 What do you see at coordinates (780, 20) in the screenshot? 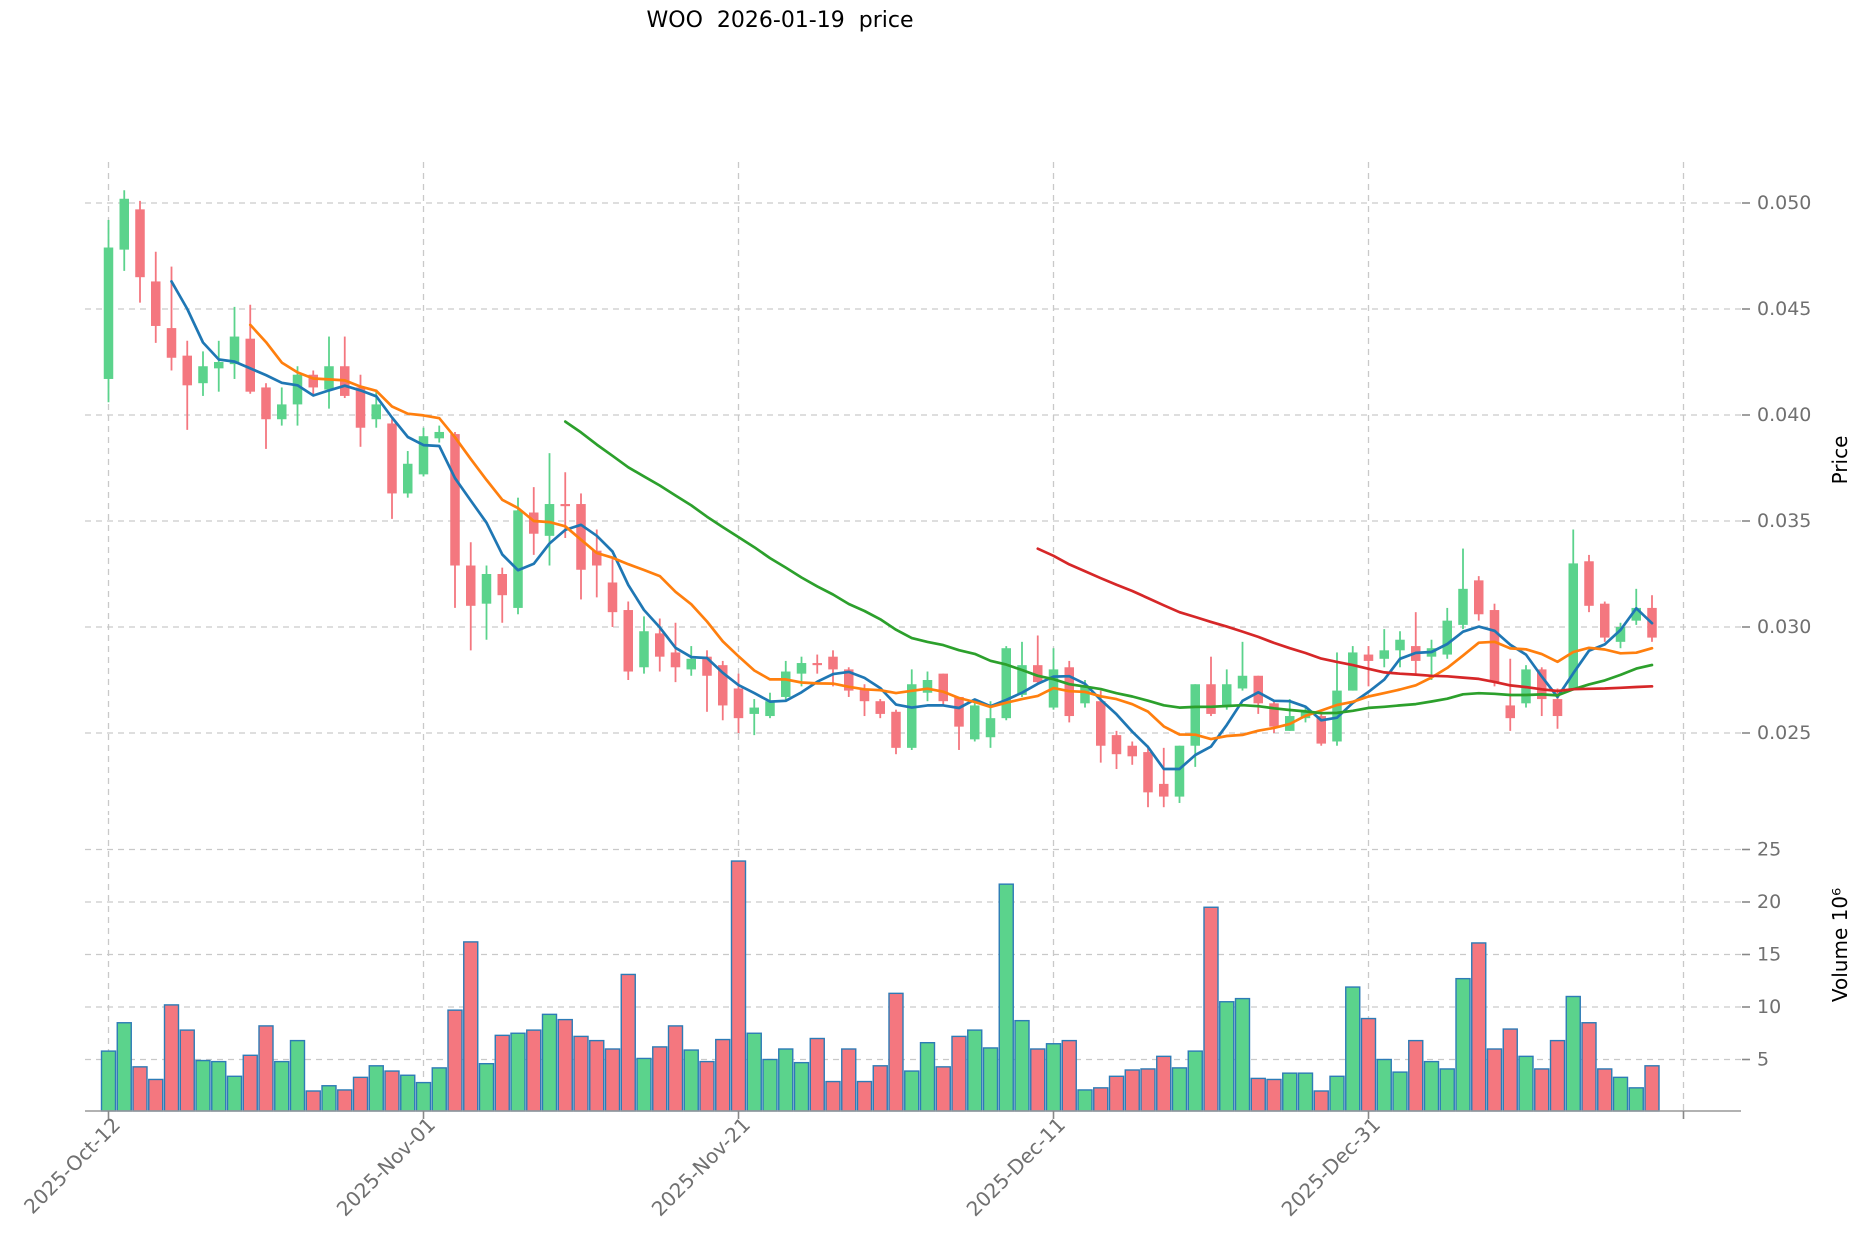
I see `chart-title: WOO 2026-01-19 price` at bounding box center [780, 20].